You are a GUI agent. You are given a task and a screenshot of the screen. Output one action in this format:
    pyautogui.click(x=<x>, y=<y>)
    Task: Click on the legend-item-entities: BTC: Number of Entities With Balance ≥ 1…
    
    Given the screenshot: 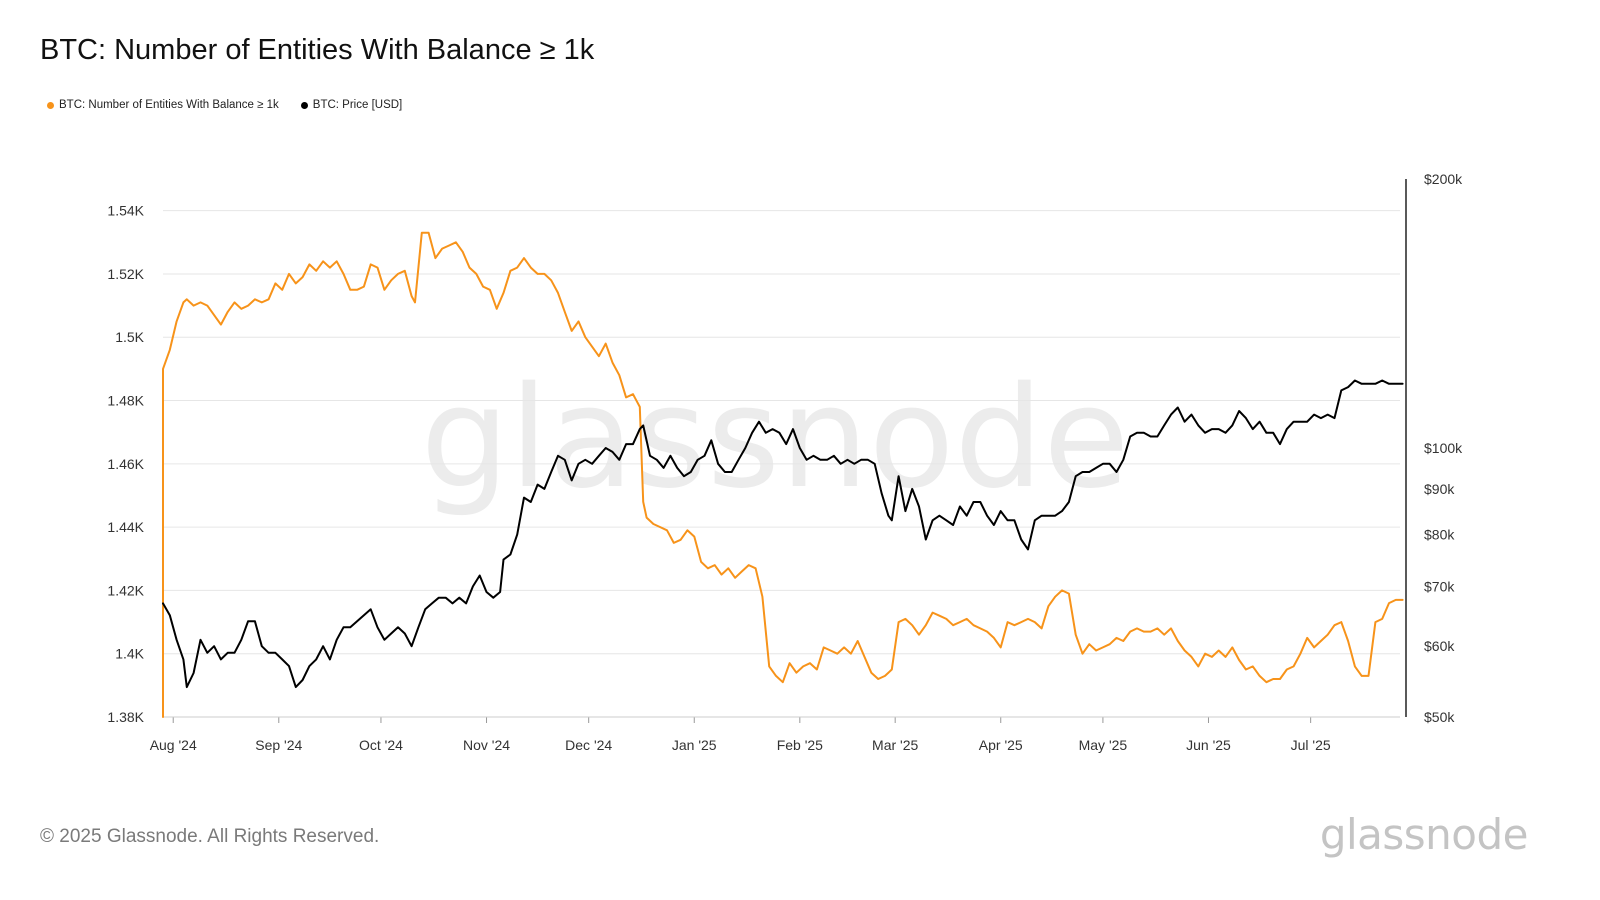 What is the action you would take?
    pyautogui.click(x=163, y=105)
    